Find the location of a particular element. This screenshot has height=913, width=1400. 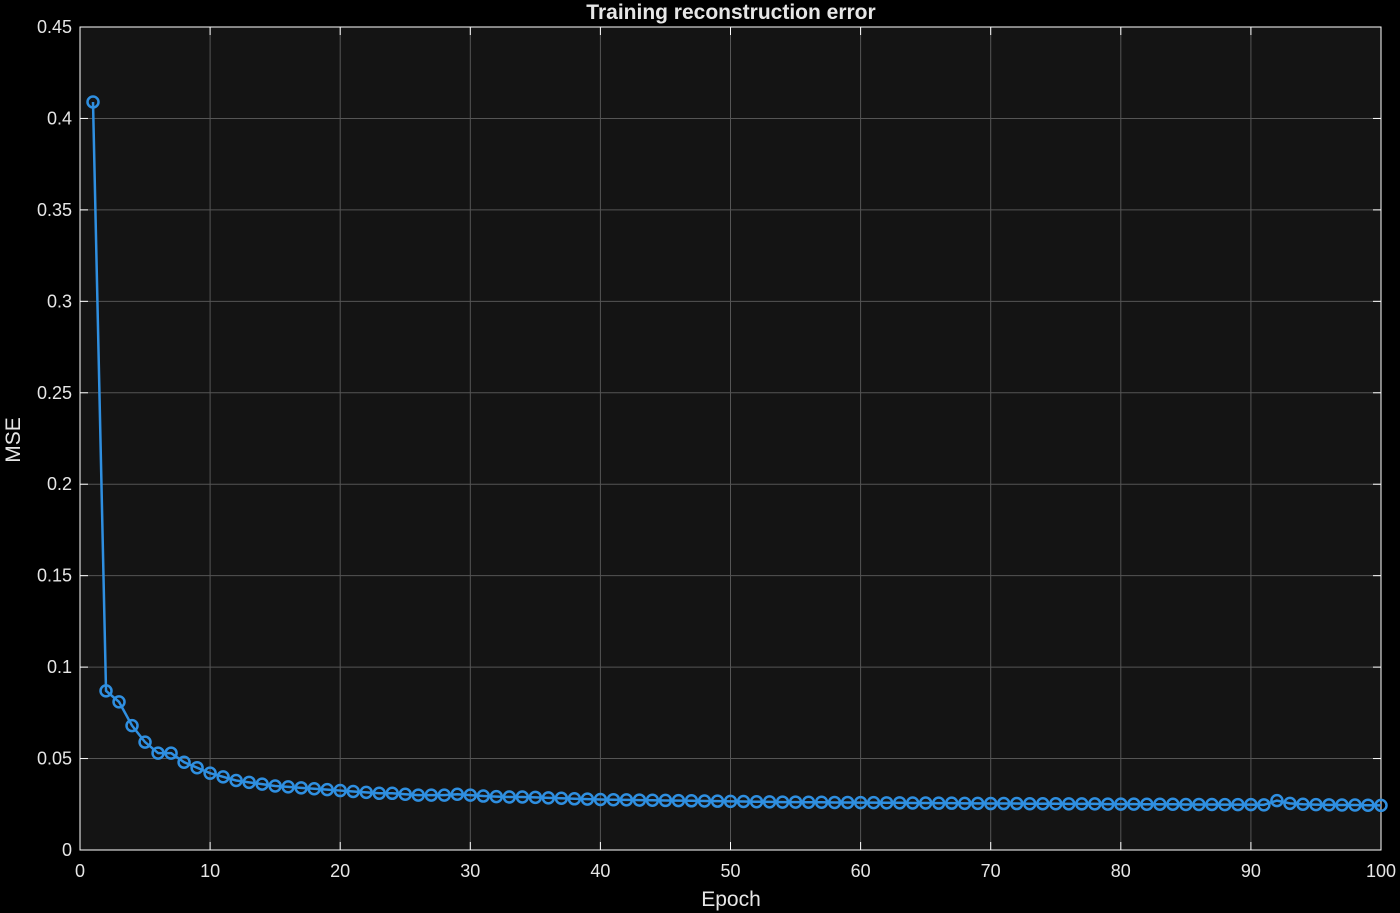

x-tick-label: 100 is located at coordinates (1381, 871).